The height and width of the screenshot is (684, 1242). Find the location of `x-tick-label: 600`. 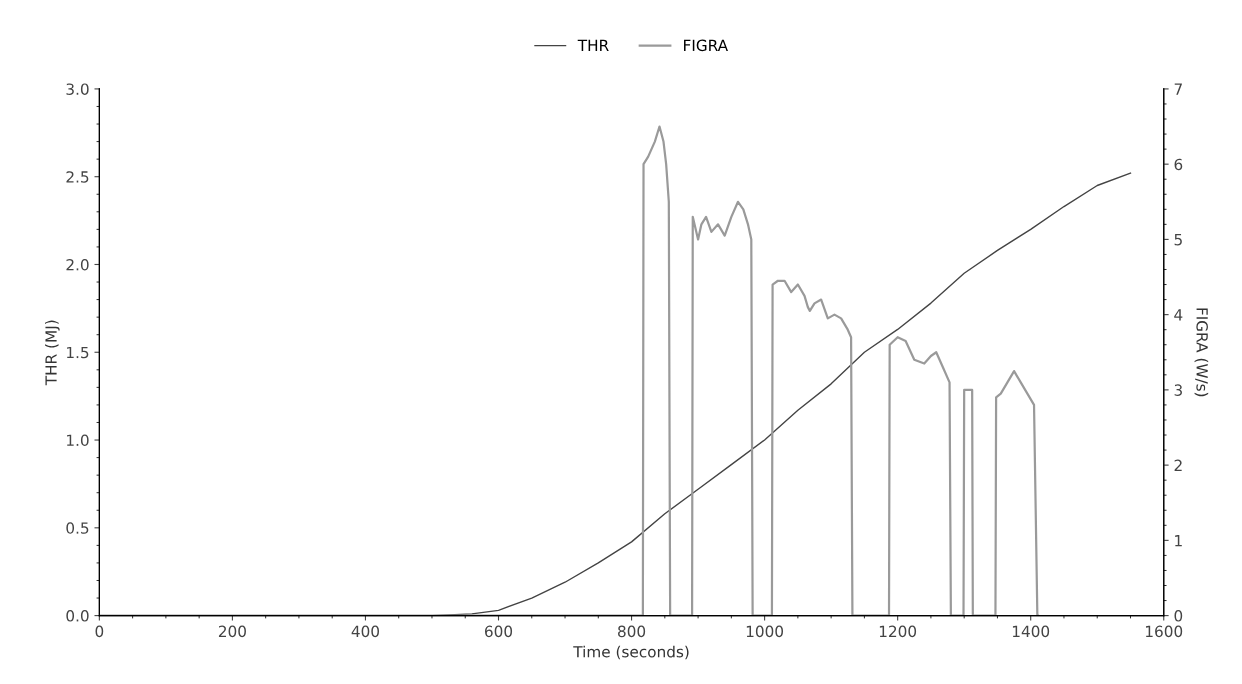

x-tick-label: 600 is located at coordinates (498, 631).